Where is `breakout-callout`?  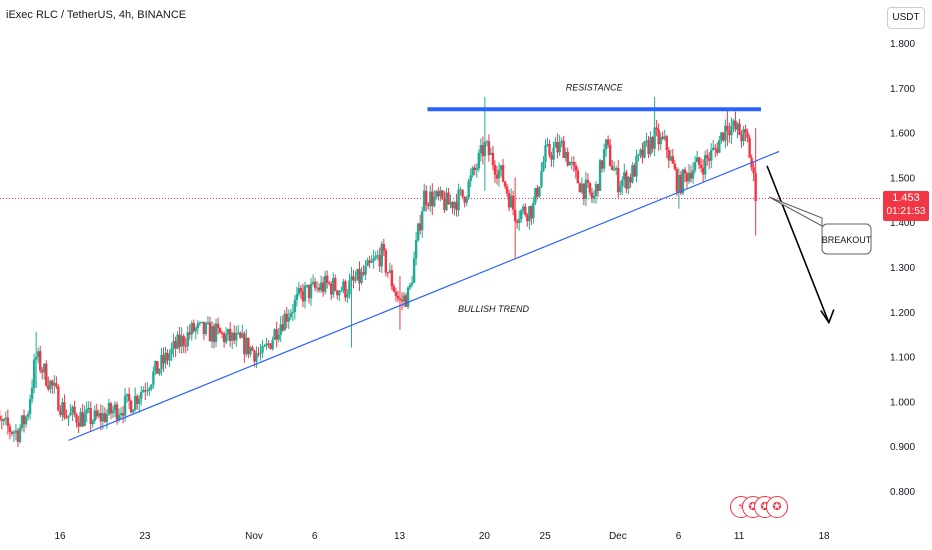 breakout-callout is located at coordinates (846, 239).